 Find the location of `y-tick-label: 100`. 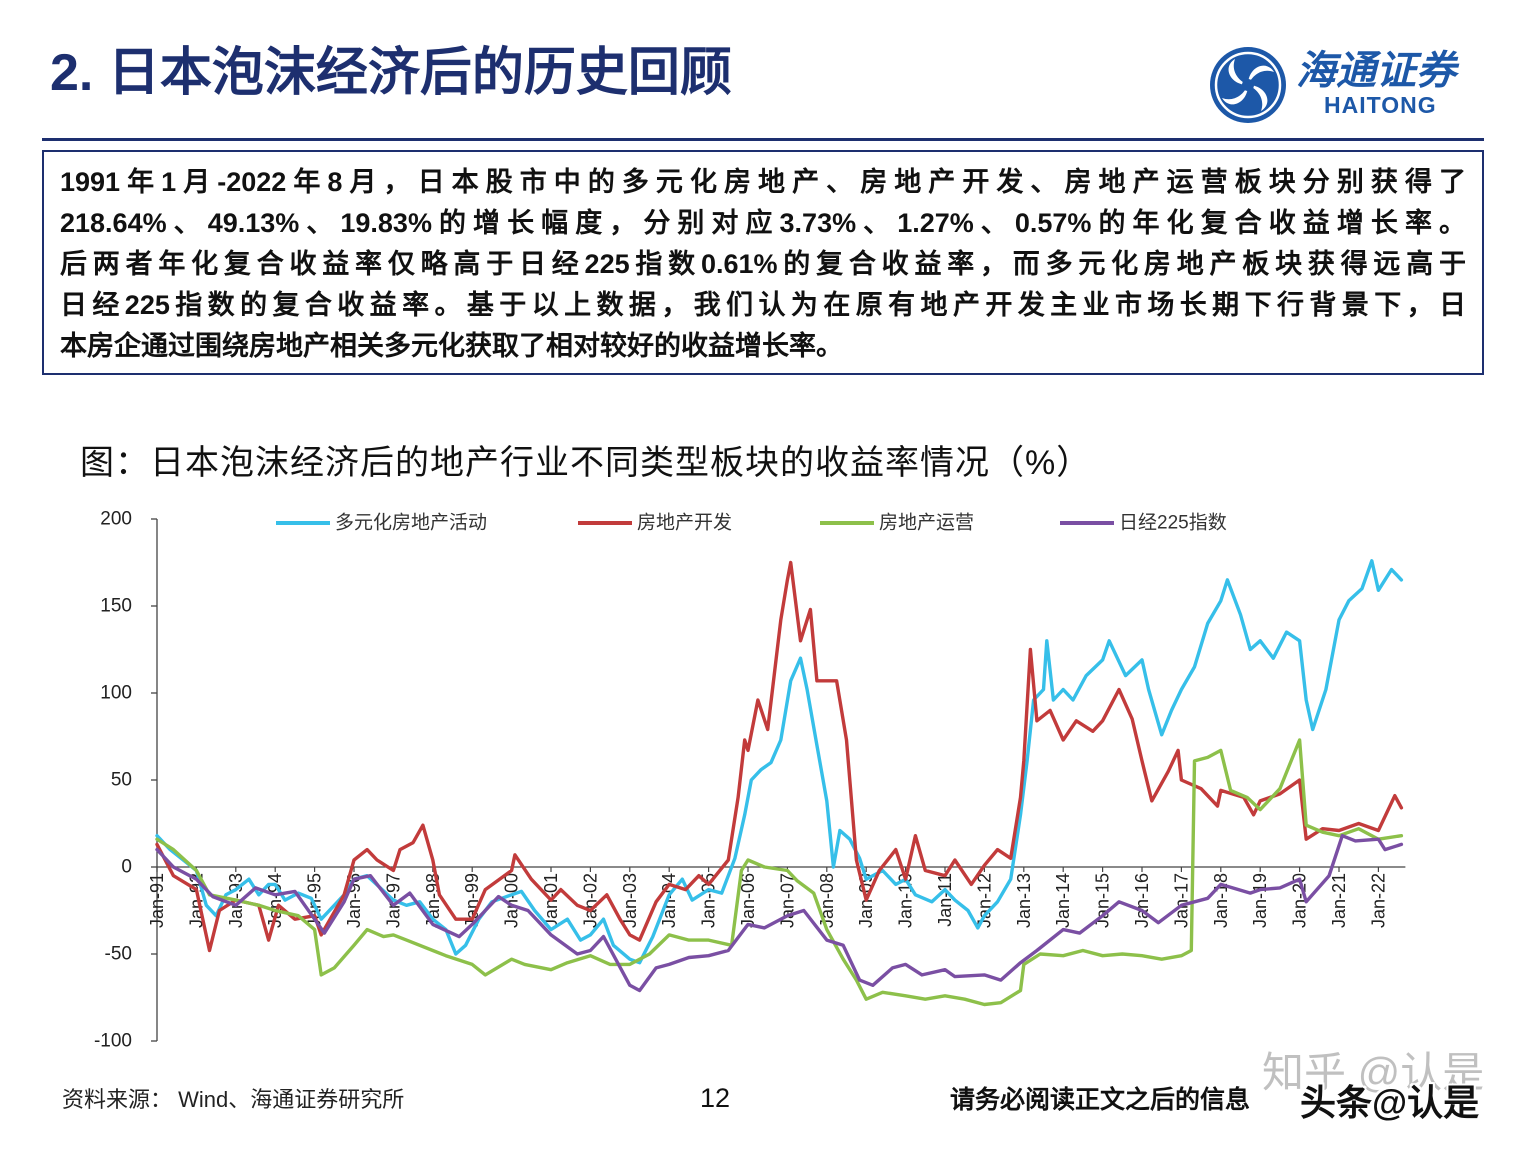

y-tick-label: 100 is located at coordinates (116, 693).